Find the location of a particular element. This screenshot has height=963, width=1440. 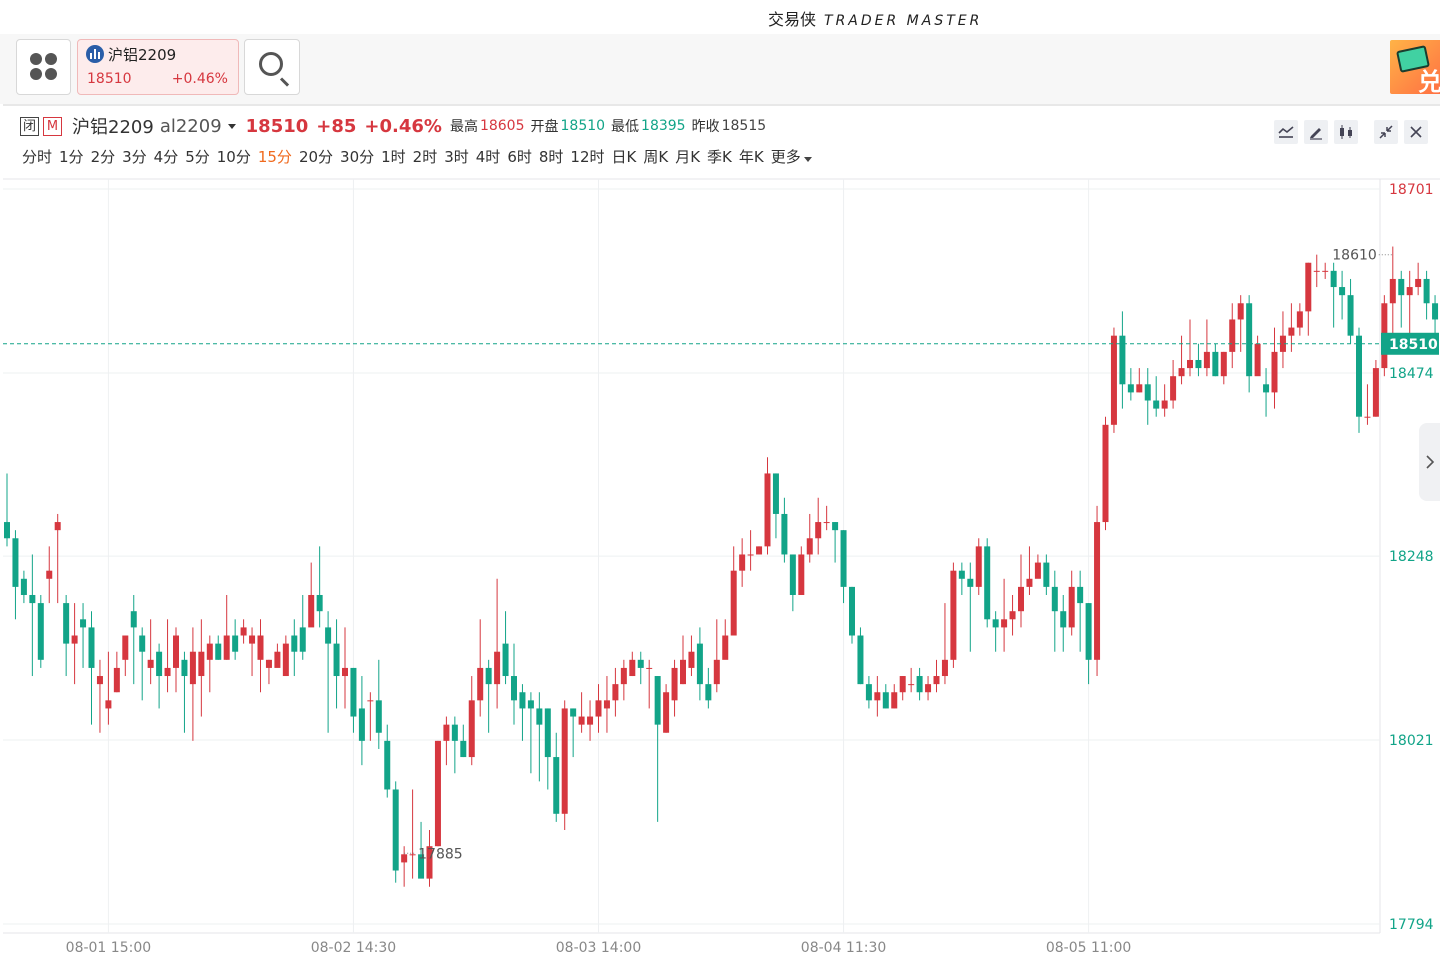

search-button is located at coordinates (272, 67).